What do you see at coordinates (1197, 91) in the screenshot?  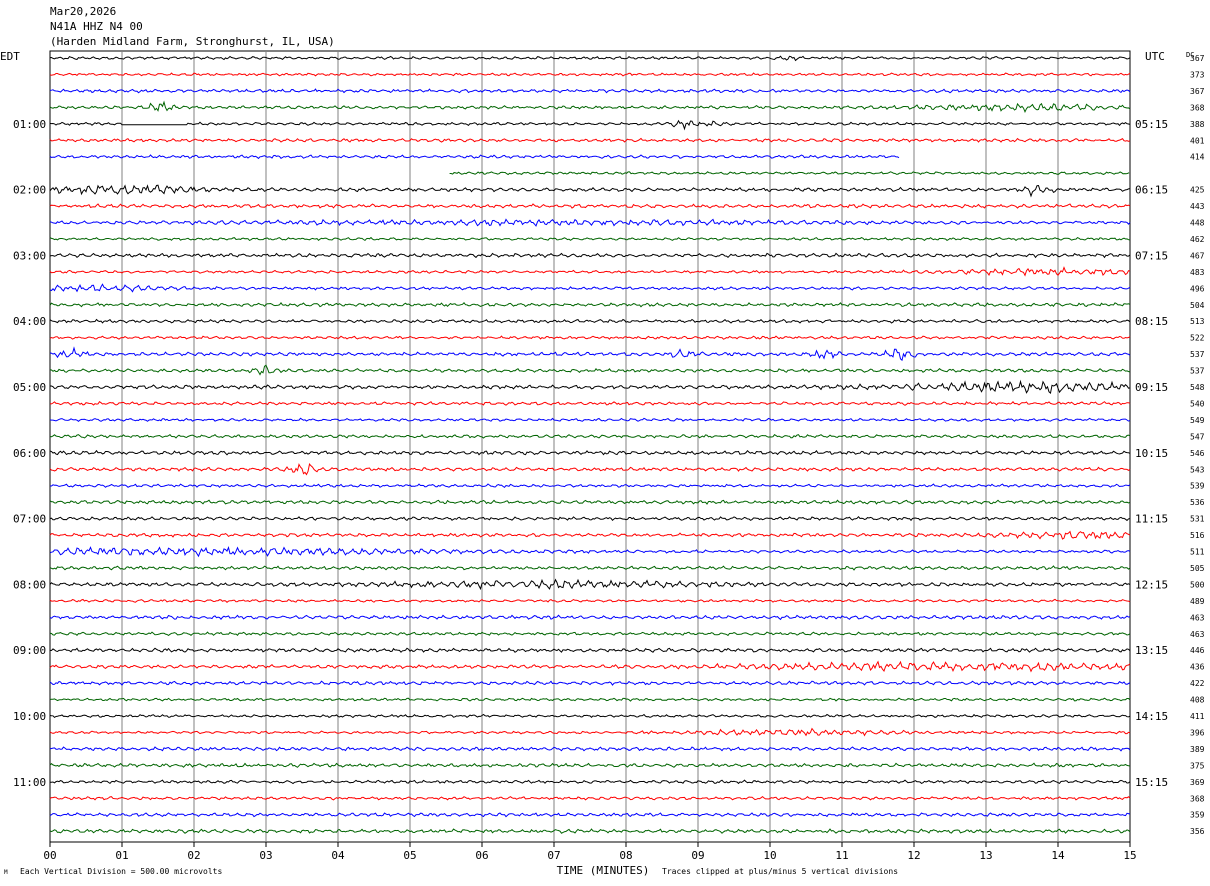 I see `dc-offset-label: 367` at bounding box center [1197, 91].